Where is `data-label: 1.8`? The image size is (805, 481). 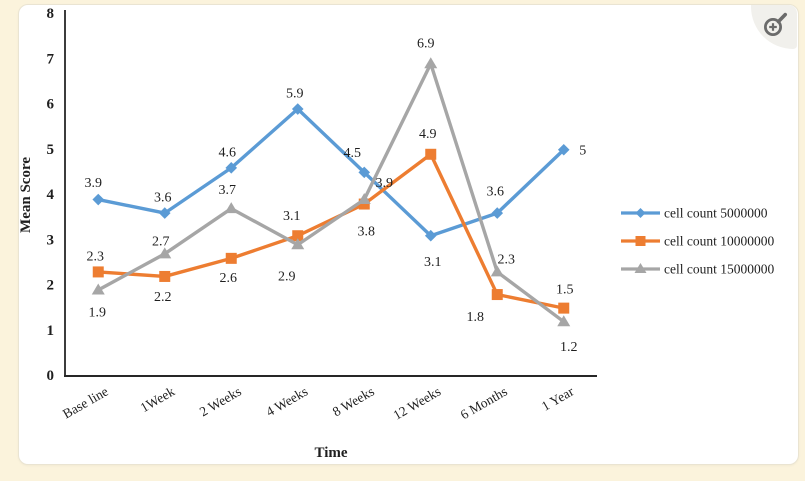
data-label: 1.8 is located at coordinates (476, 317).